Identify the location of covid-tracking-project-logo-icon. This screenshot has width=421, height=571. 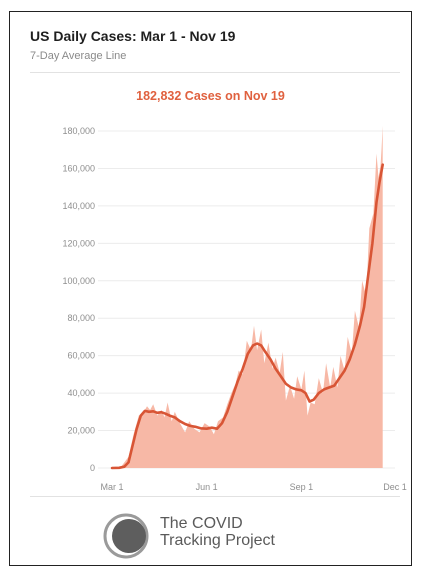
(126, 536).